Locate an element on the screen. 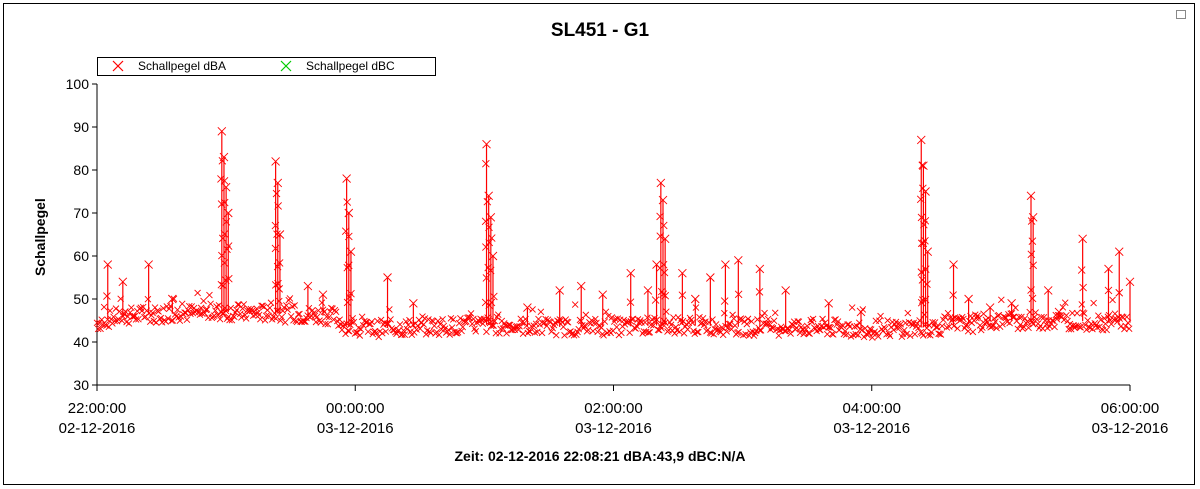 The image size is (1200, 489). y-axis-label: Schallpegel is located at coordinates (40, 237).